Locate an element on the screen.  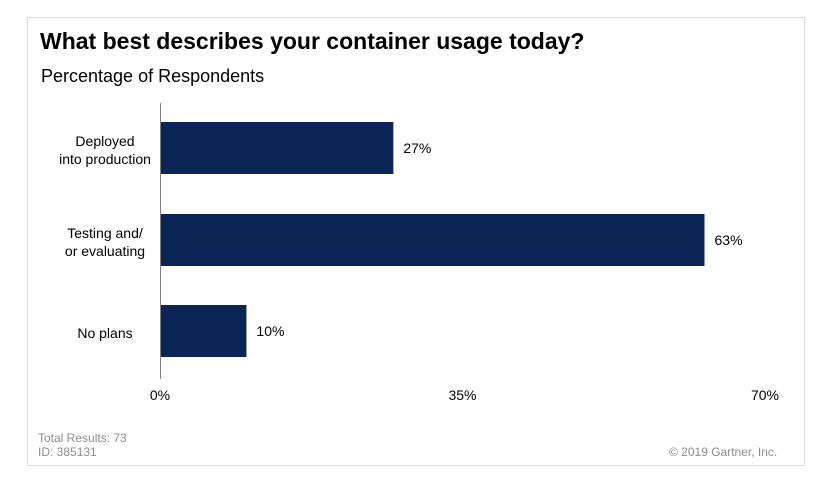
chart-id-text: ID: 385131 is located at coordinates (67, 452).